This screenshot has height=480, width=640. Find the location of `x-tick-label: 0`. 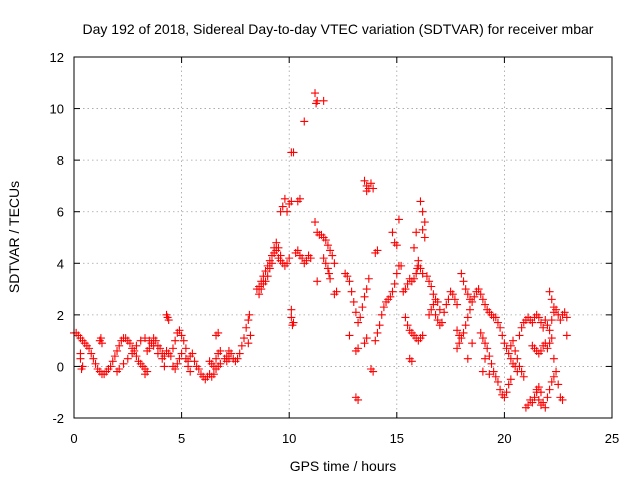

x-tick-label: 0 is located at coordinates (73, 438).